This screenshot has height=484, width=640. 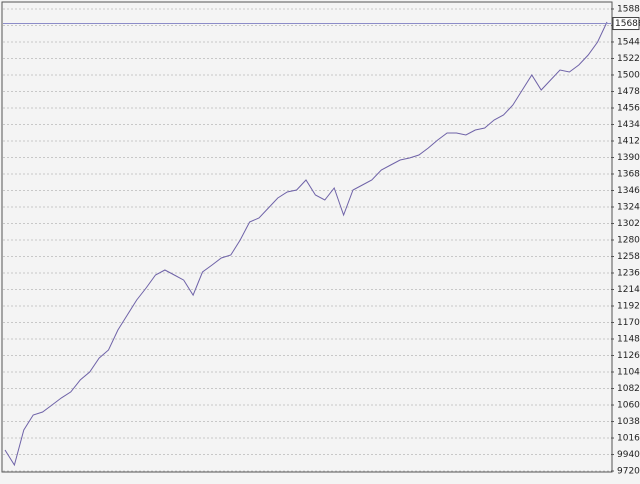 What do you see at coordinates (628, 455) in the screenshot?
I see `y-tick-label: 9940` at bounding box center [628, 455].